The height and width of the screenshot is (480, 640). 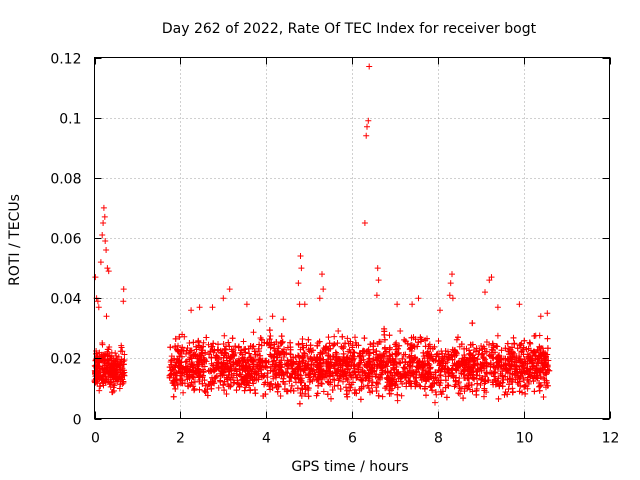 What do you see at coordinates (266, 439) in the screenshot?
I see `x-tick-label: 4` at bounding box center [266, 439].